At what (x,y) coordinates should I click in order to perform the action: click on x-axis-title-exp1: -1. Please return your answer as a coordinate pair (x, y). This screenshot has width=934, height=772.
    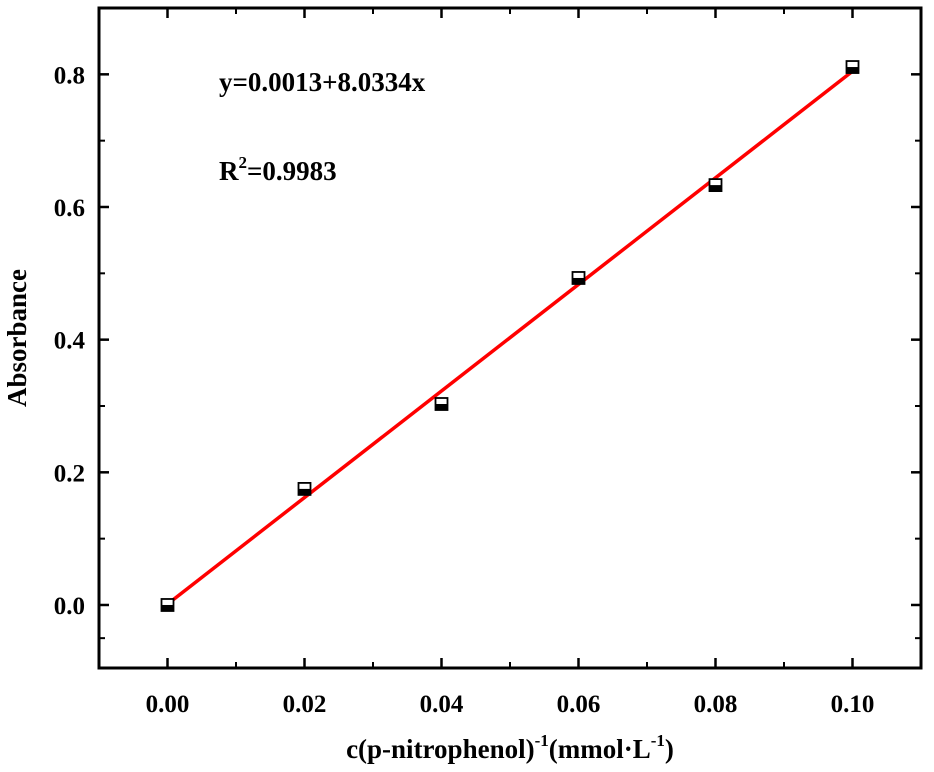
    Looking at the image, I should click on (542, 740).